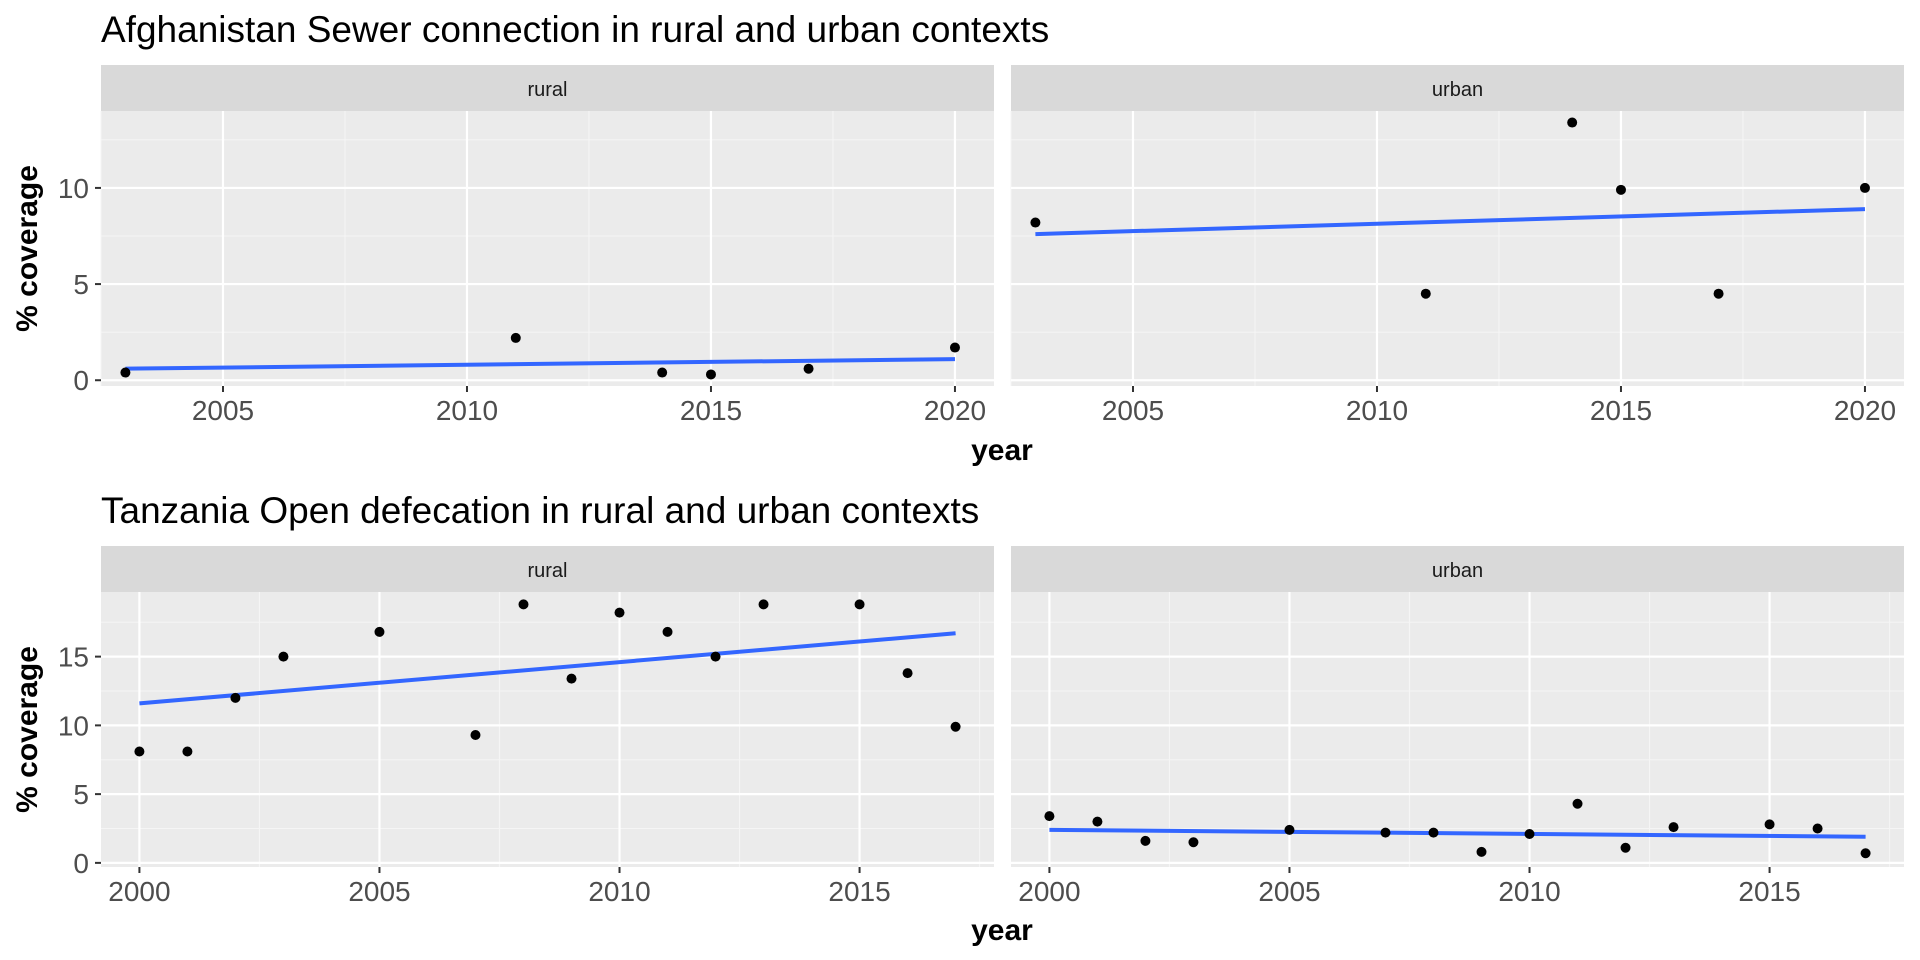 The height and width of the screenshot is (960, 1920). I want to click on strip-label-urban-afghanistan: urban, so click(1457, 90).